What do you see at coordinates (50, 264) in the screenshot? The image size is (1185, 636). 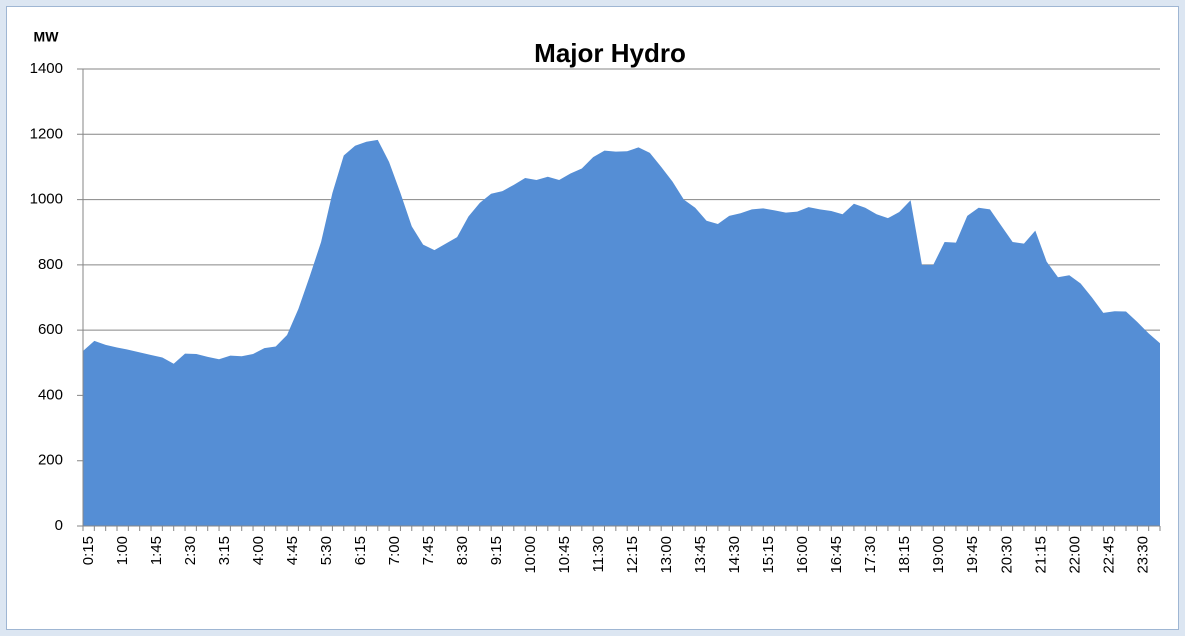 I see `y-tick-label: 800` at bounding box center [50, 264].